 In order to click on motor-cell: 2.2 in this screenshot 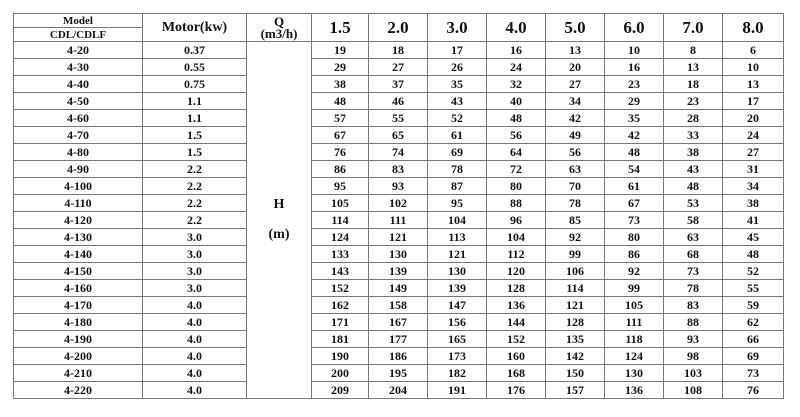, I will do `click(194, 169)`.